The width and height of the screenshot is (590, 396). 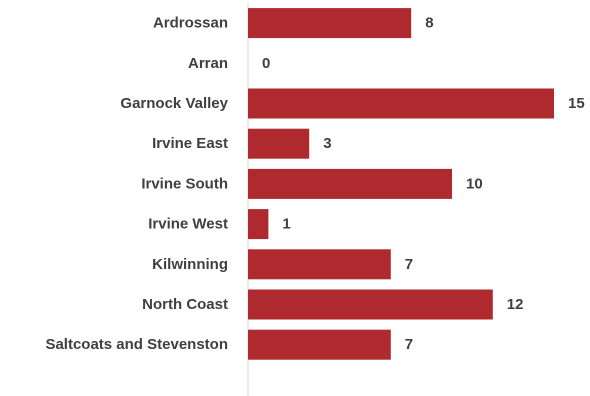 What do you see at coordinates (190, 143) in the screenshot?
I see `category-label: Irvine East` at bounding box center [190, 143].